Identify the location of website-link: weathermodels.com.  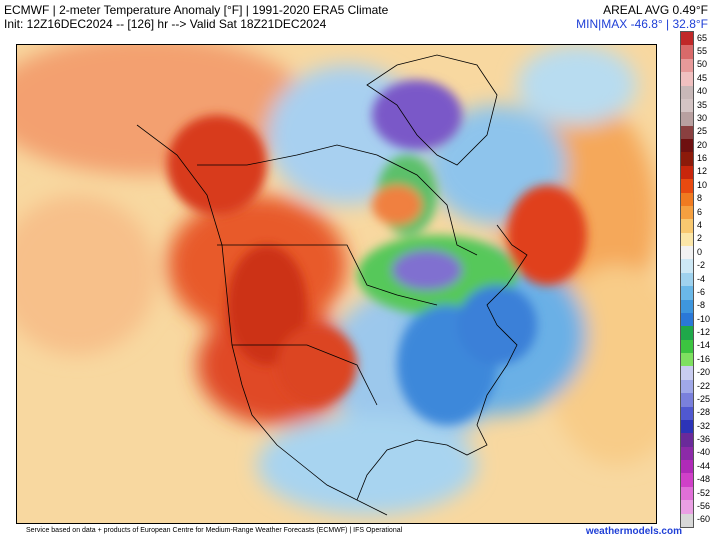
(633, 531).